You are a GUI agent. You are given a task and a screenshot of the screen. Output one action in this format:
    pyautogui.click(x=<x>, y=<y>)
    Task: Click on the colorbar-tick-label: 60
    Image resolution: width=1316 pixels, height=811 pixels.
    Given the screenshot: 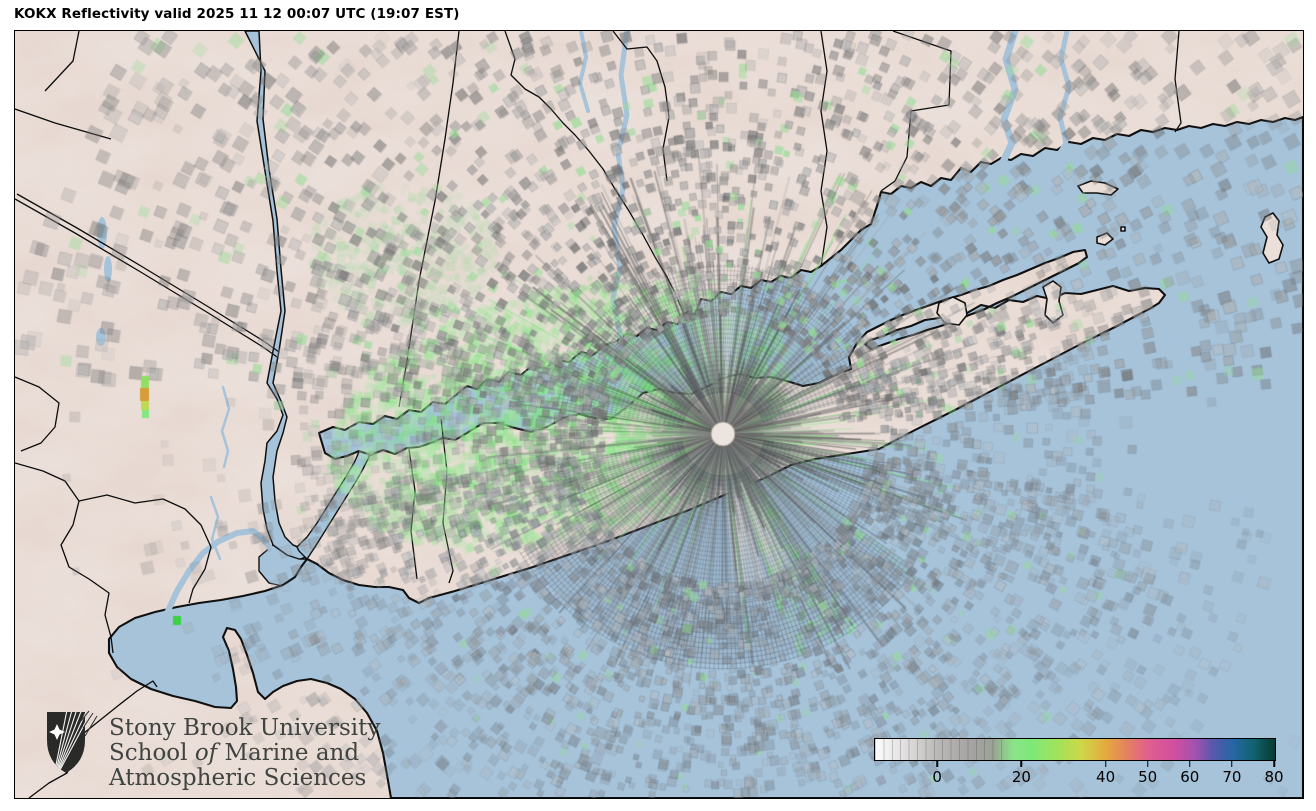 What is the action you would take?
    pyautogui.click(x=1190, y=777)
    